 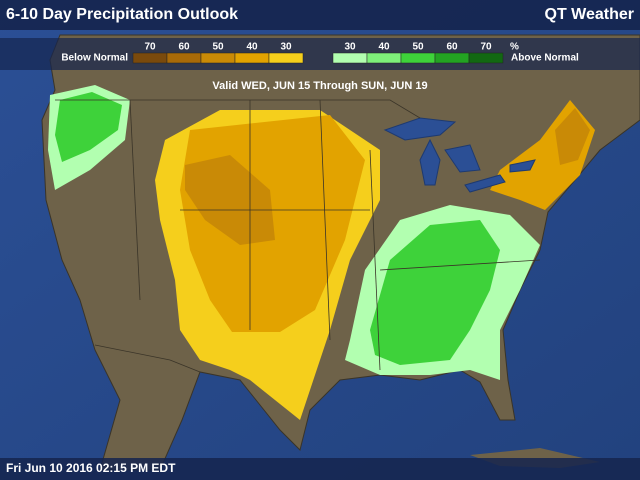 I want to click on header-bar, so click(x=320, y=15).